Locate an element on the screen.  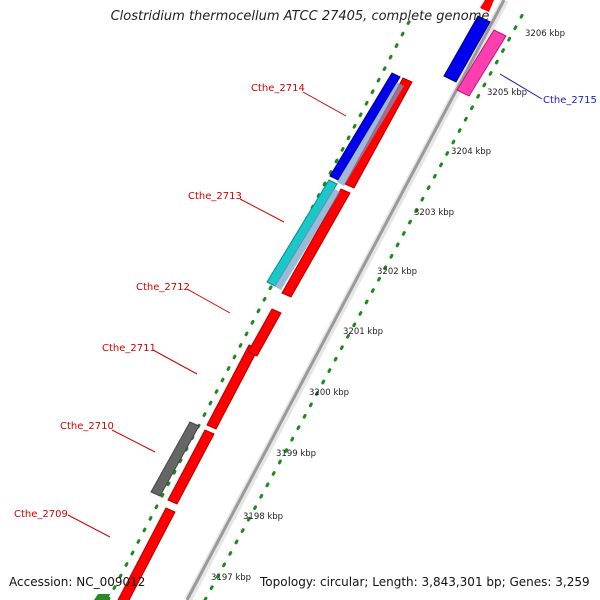
gene-label-cthe-2714: Cthe_2714 is located at coordinates (278, 88).